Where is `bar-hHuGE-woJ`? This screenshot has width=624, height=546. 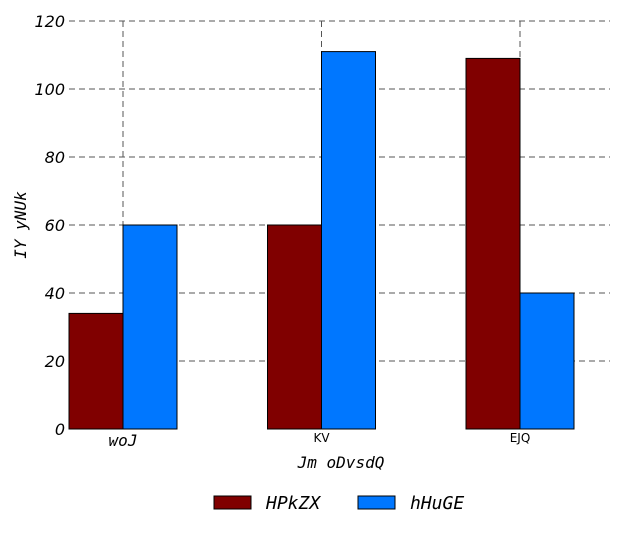 bar-hHuGE-woJ is located at coordinates (150, 327).